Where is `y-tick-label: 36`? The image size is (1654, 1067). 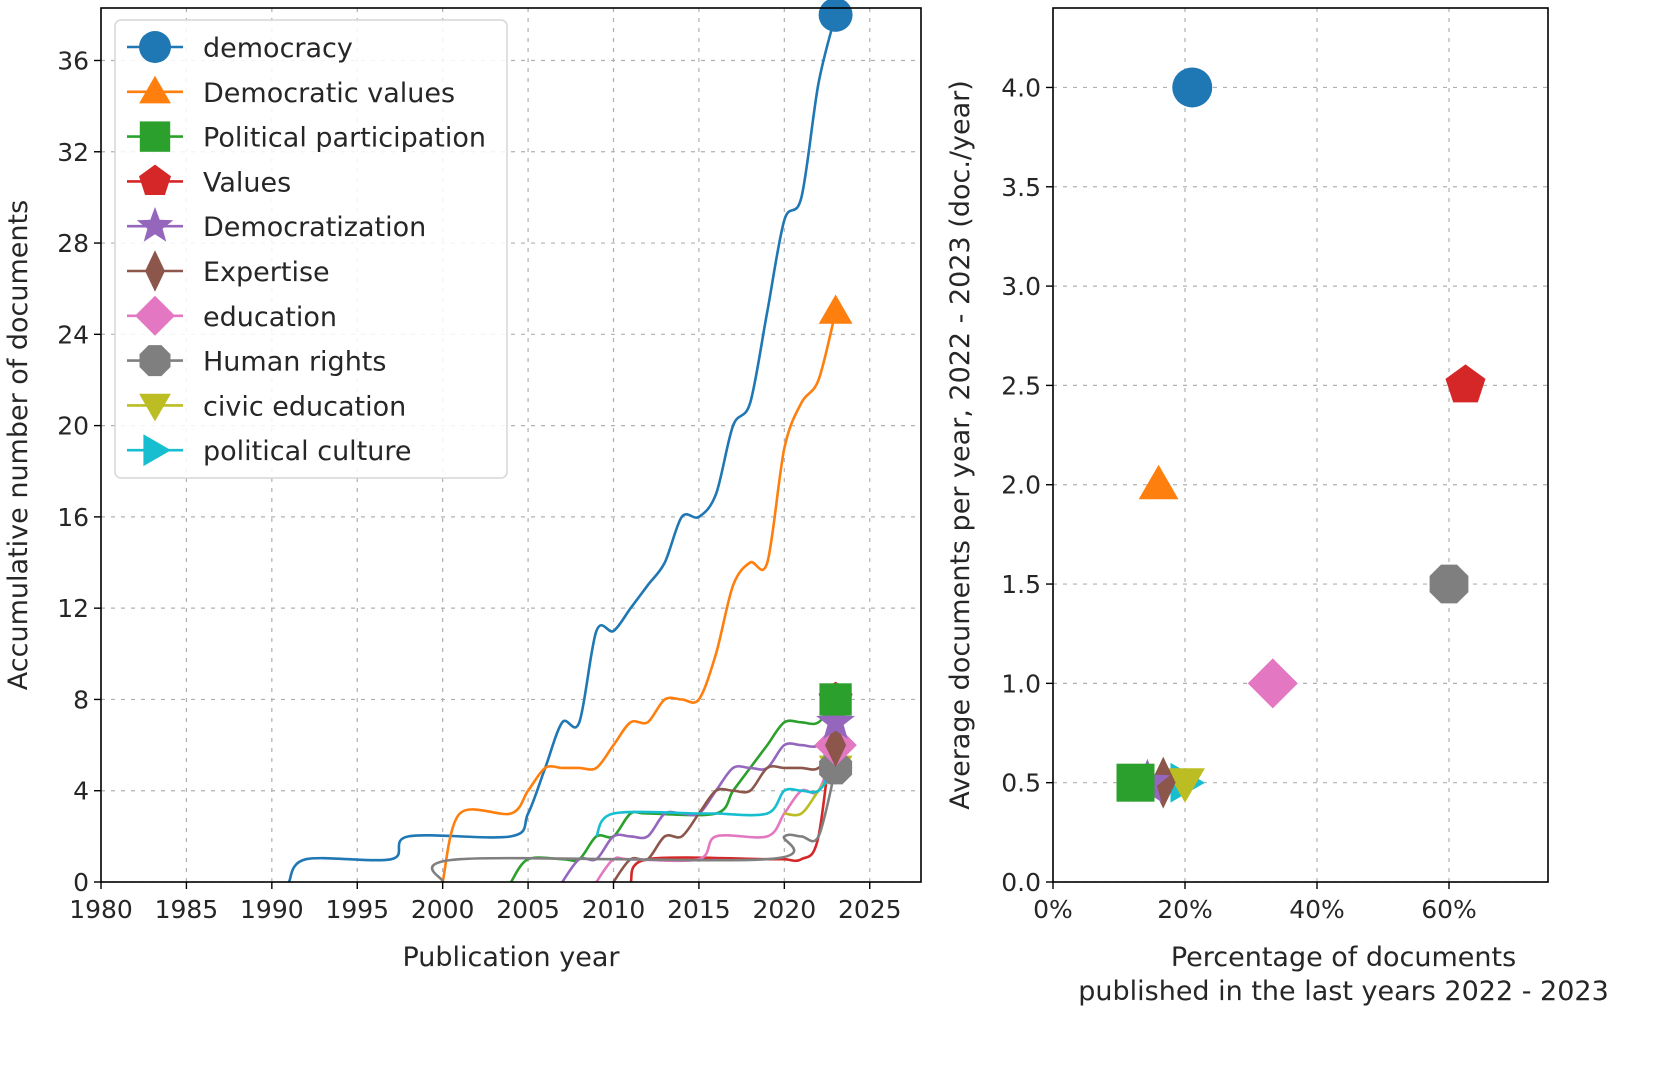 y-tick-label: 36 is located at coordinates (73, 60).